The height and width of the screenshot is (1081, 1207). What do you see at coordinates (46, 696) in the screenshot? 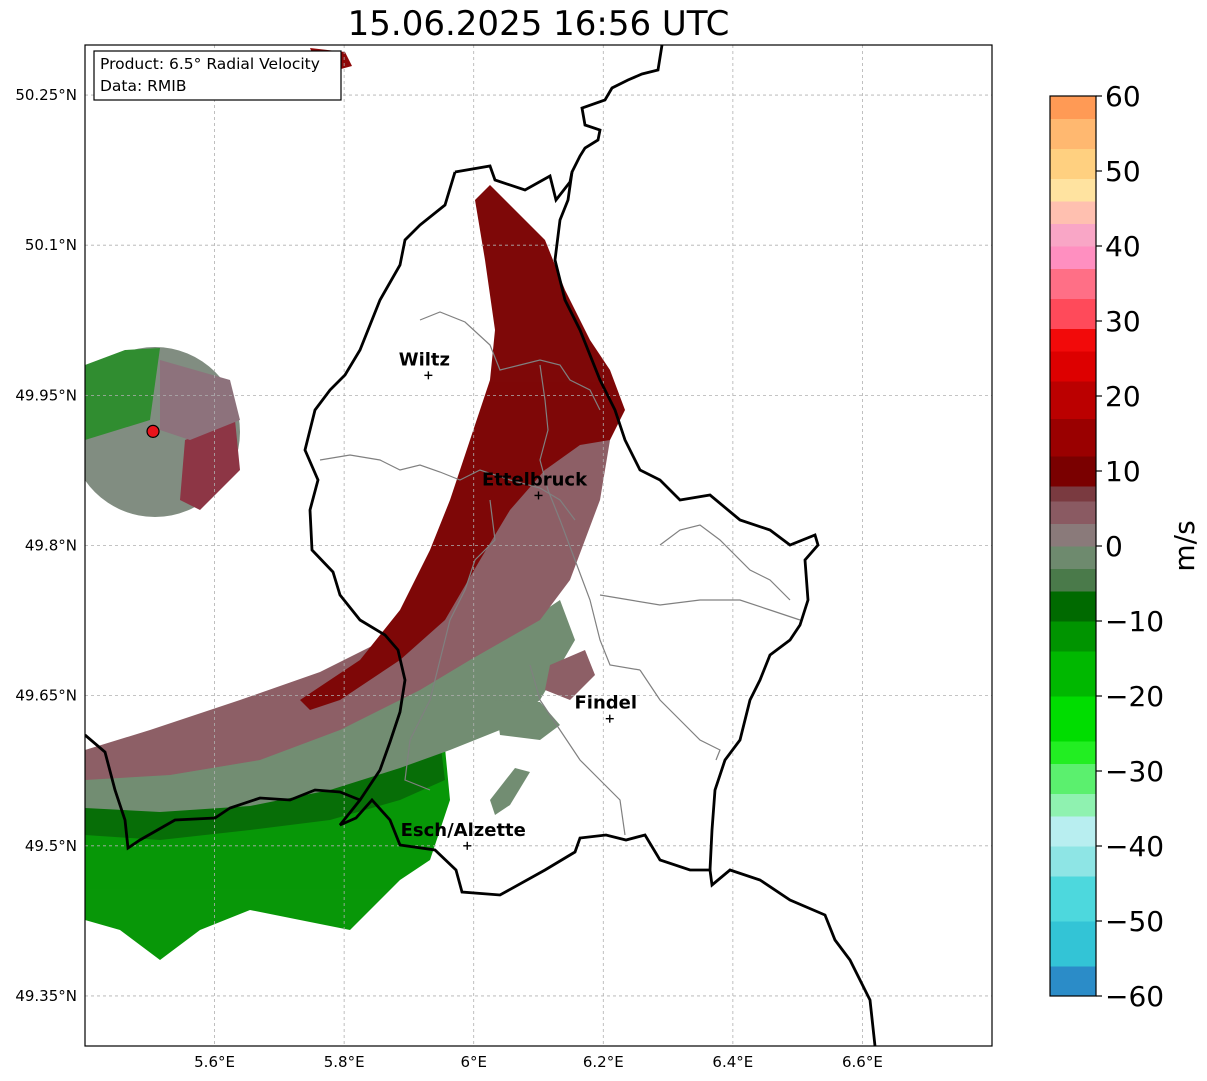
I see `y-tick-label: 49.65°N` at bounding box center [46, 696].